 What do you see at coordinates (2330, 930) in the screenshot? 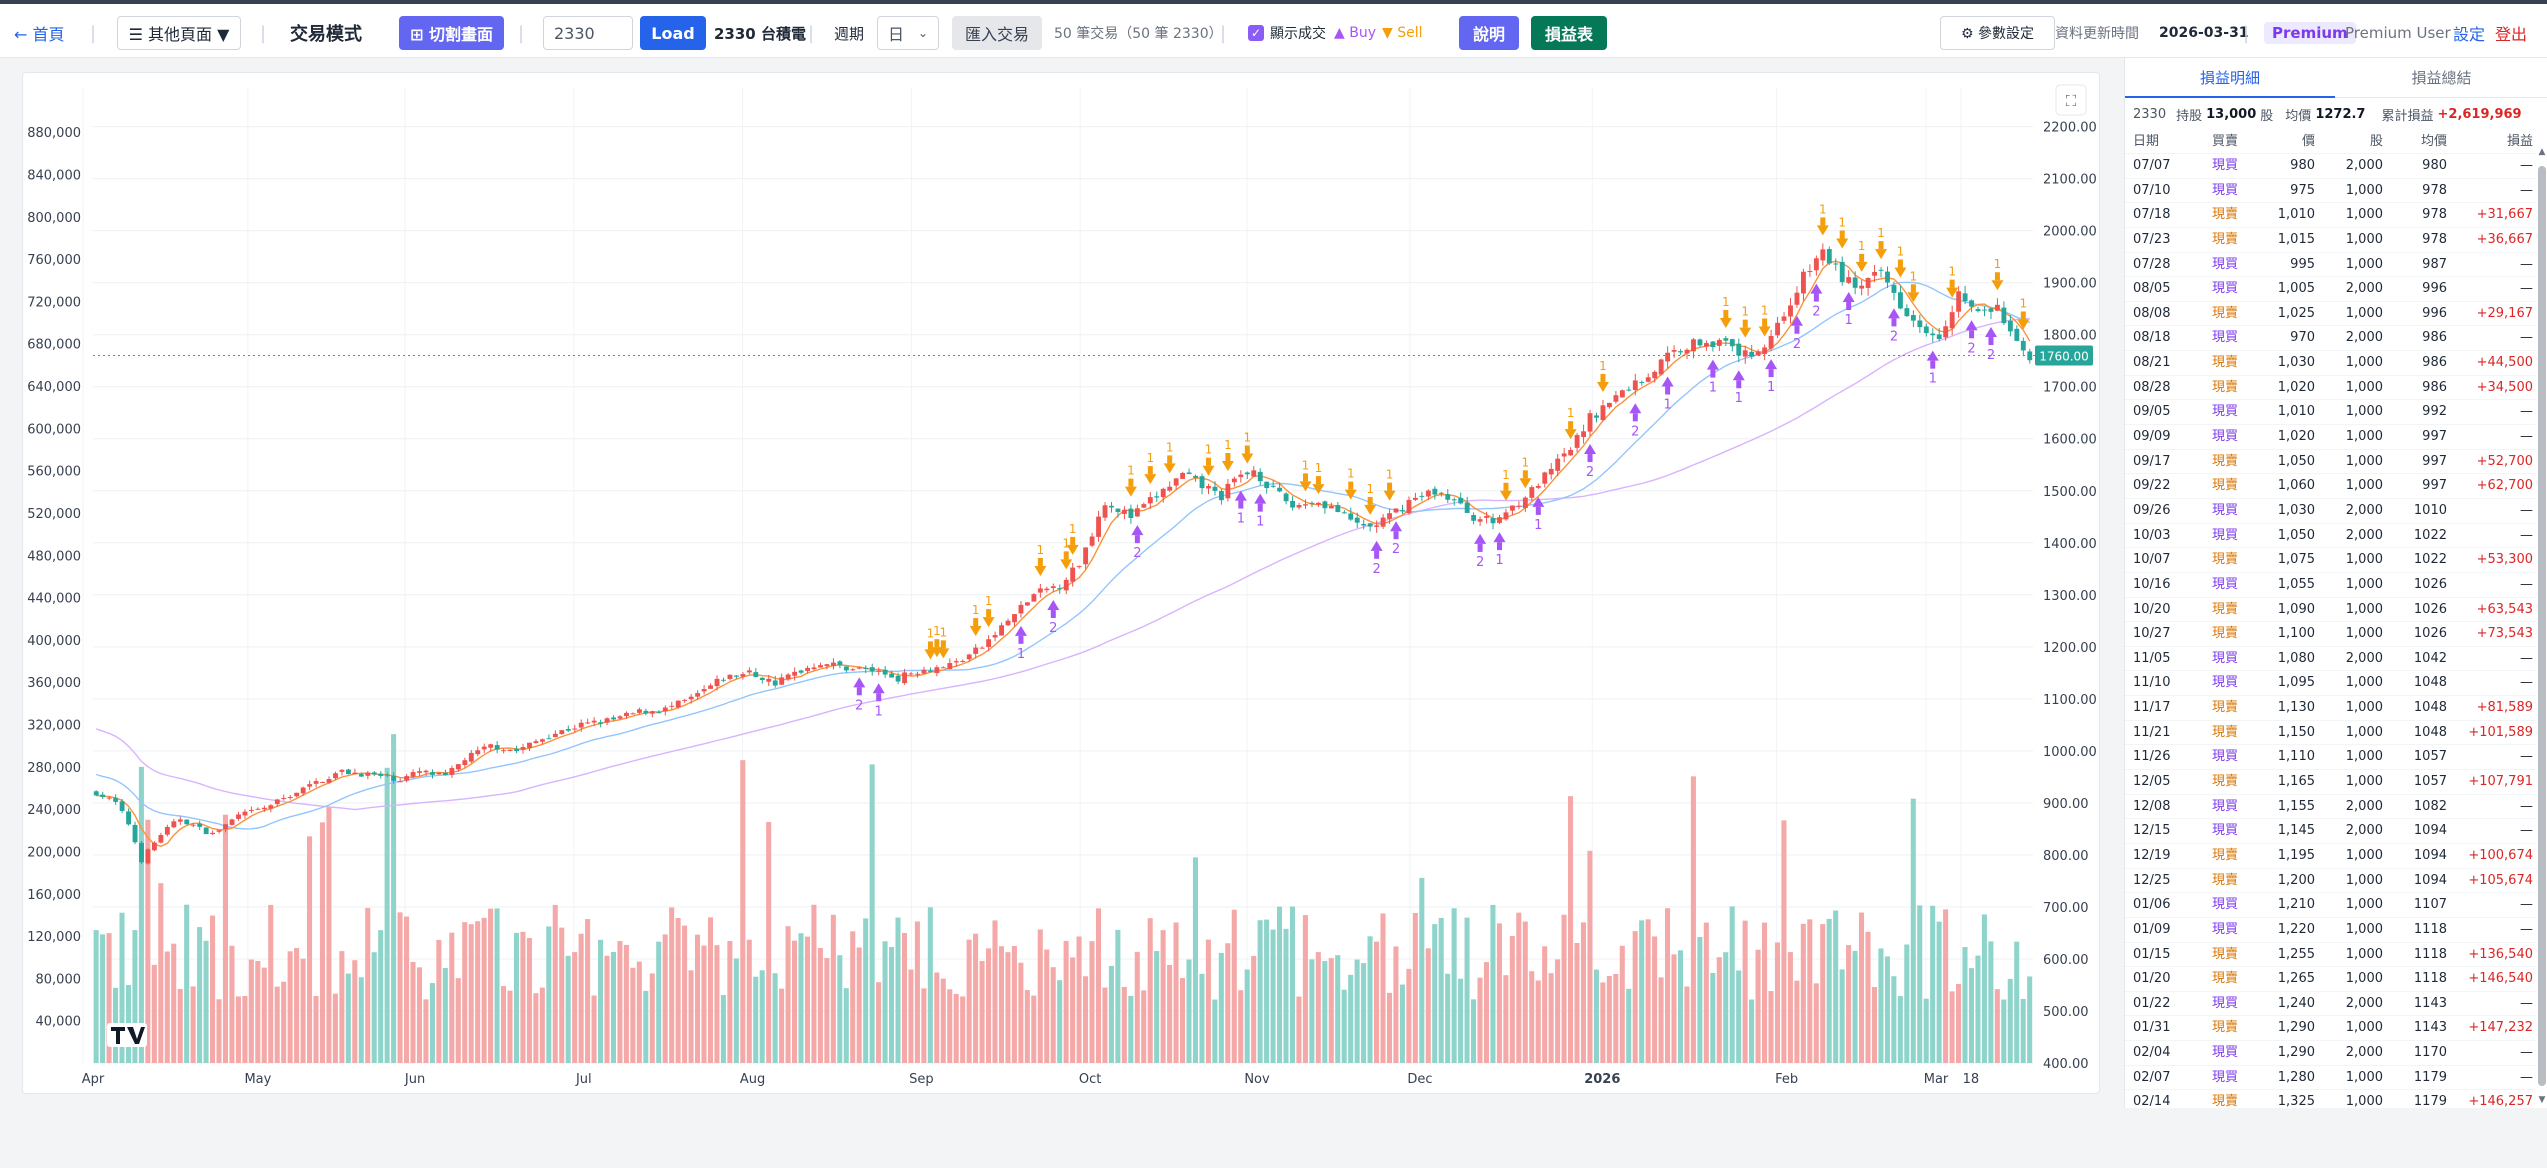
I see `table-row: 01/09 現買 1,220 1,000 1118 —` at bounding box center [2330, 930].